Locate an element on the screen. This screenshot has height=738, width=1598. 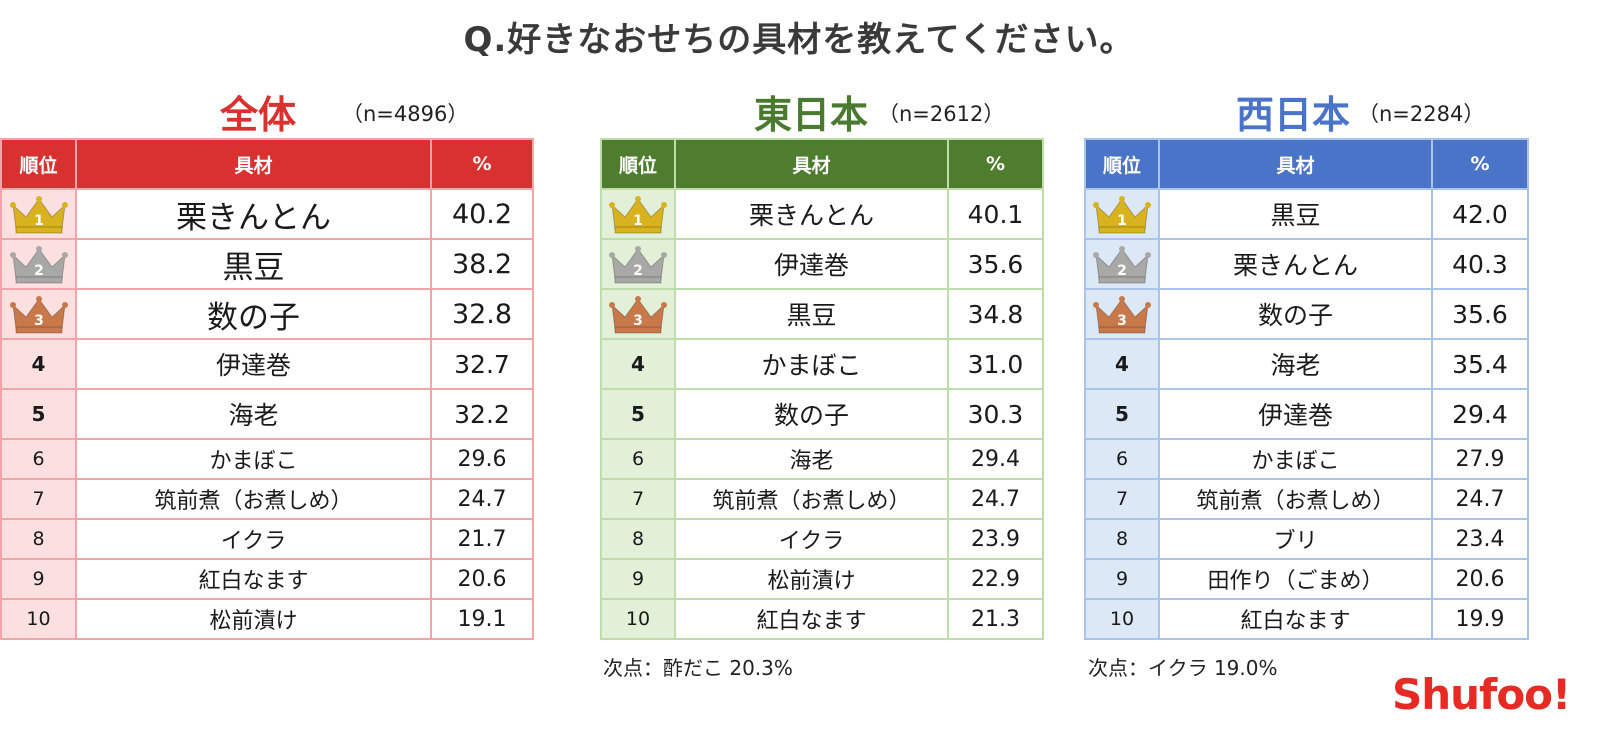
sample-size: （n=4896） is located at coordinates (405, 114).